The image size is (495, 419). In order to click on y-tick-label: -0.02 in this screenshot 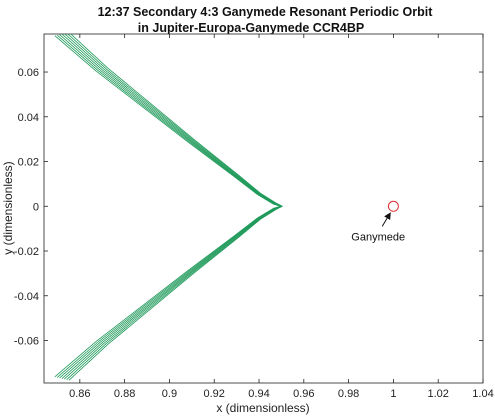, I will do `click(26, 252)`.